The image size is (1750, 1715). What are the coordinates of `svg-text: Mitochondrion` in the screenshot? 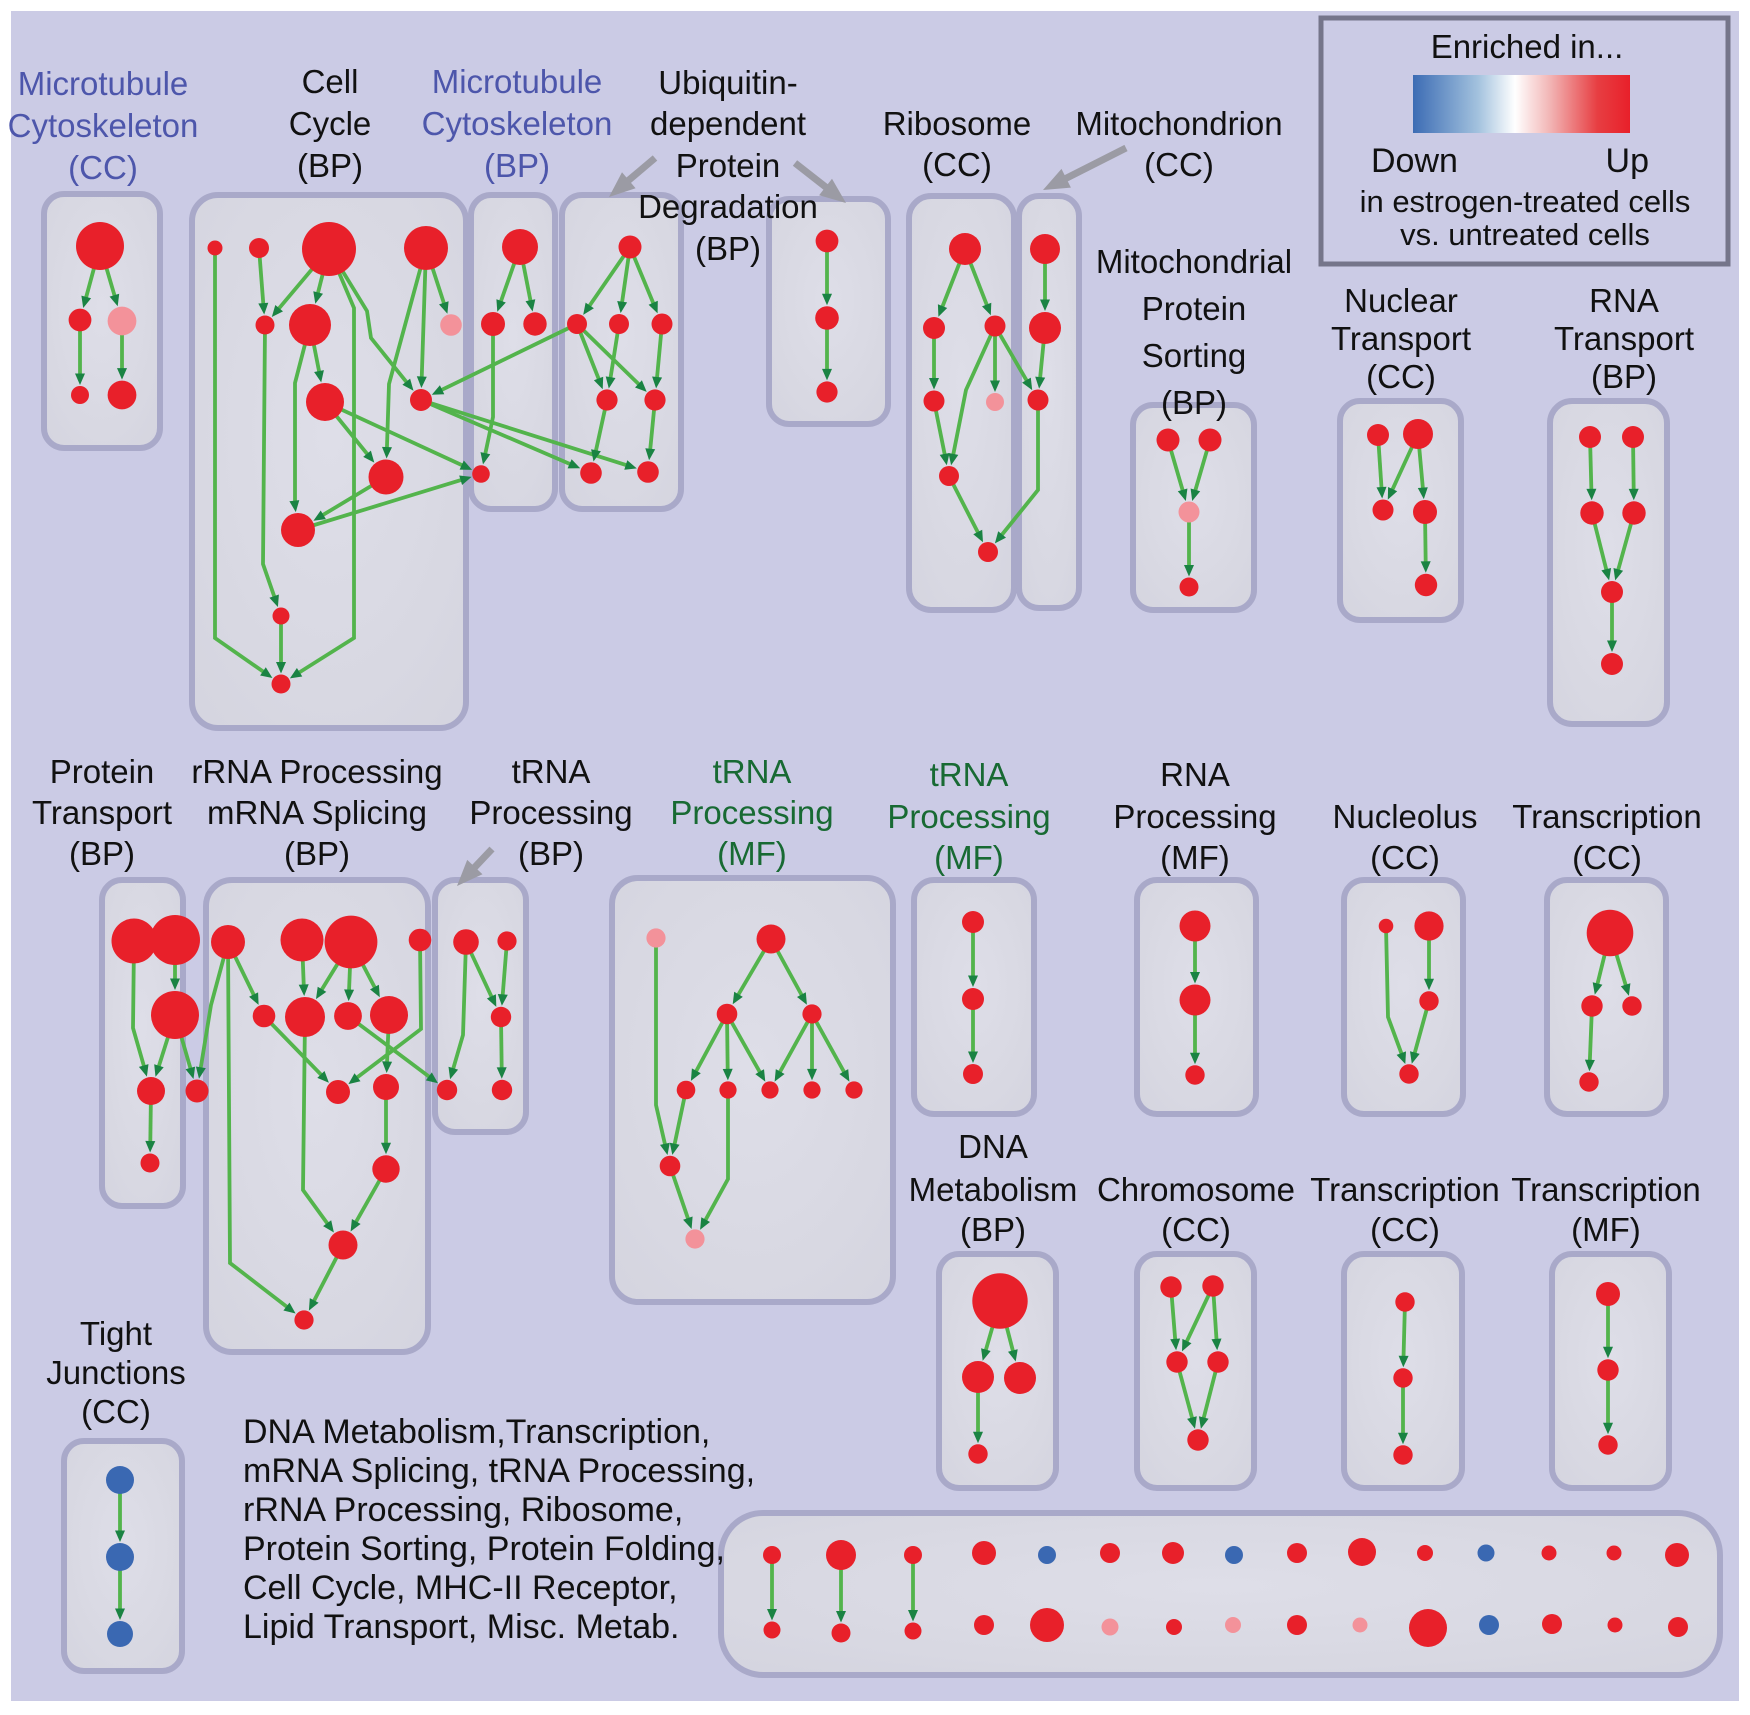 It's located at (1178, 123).